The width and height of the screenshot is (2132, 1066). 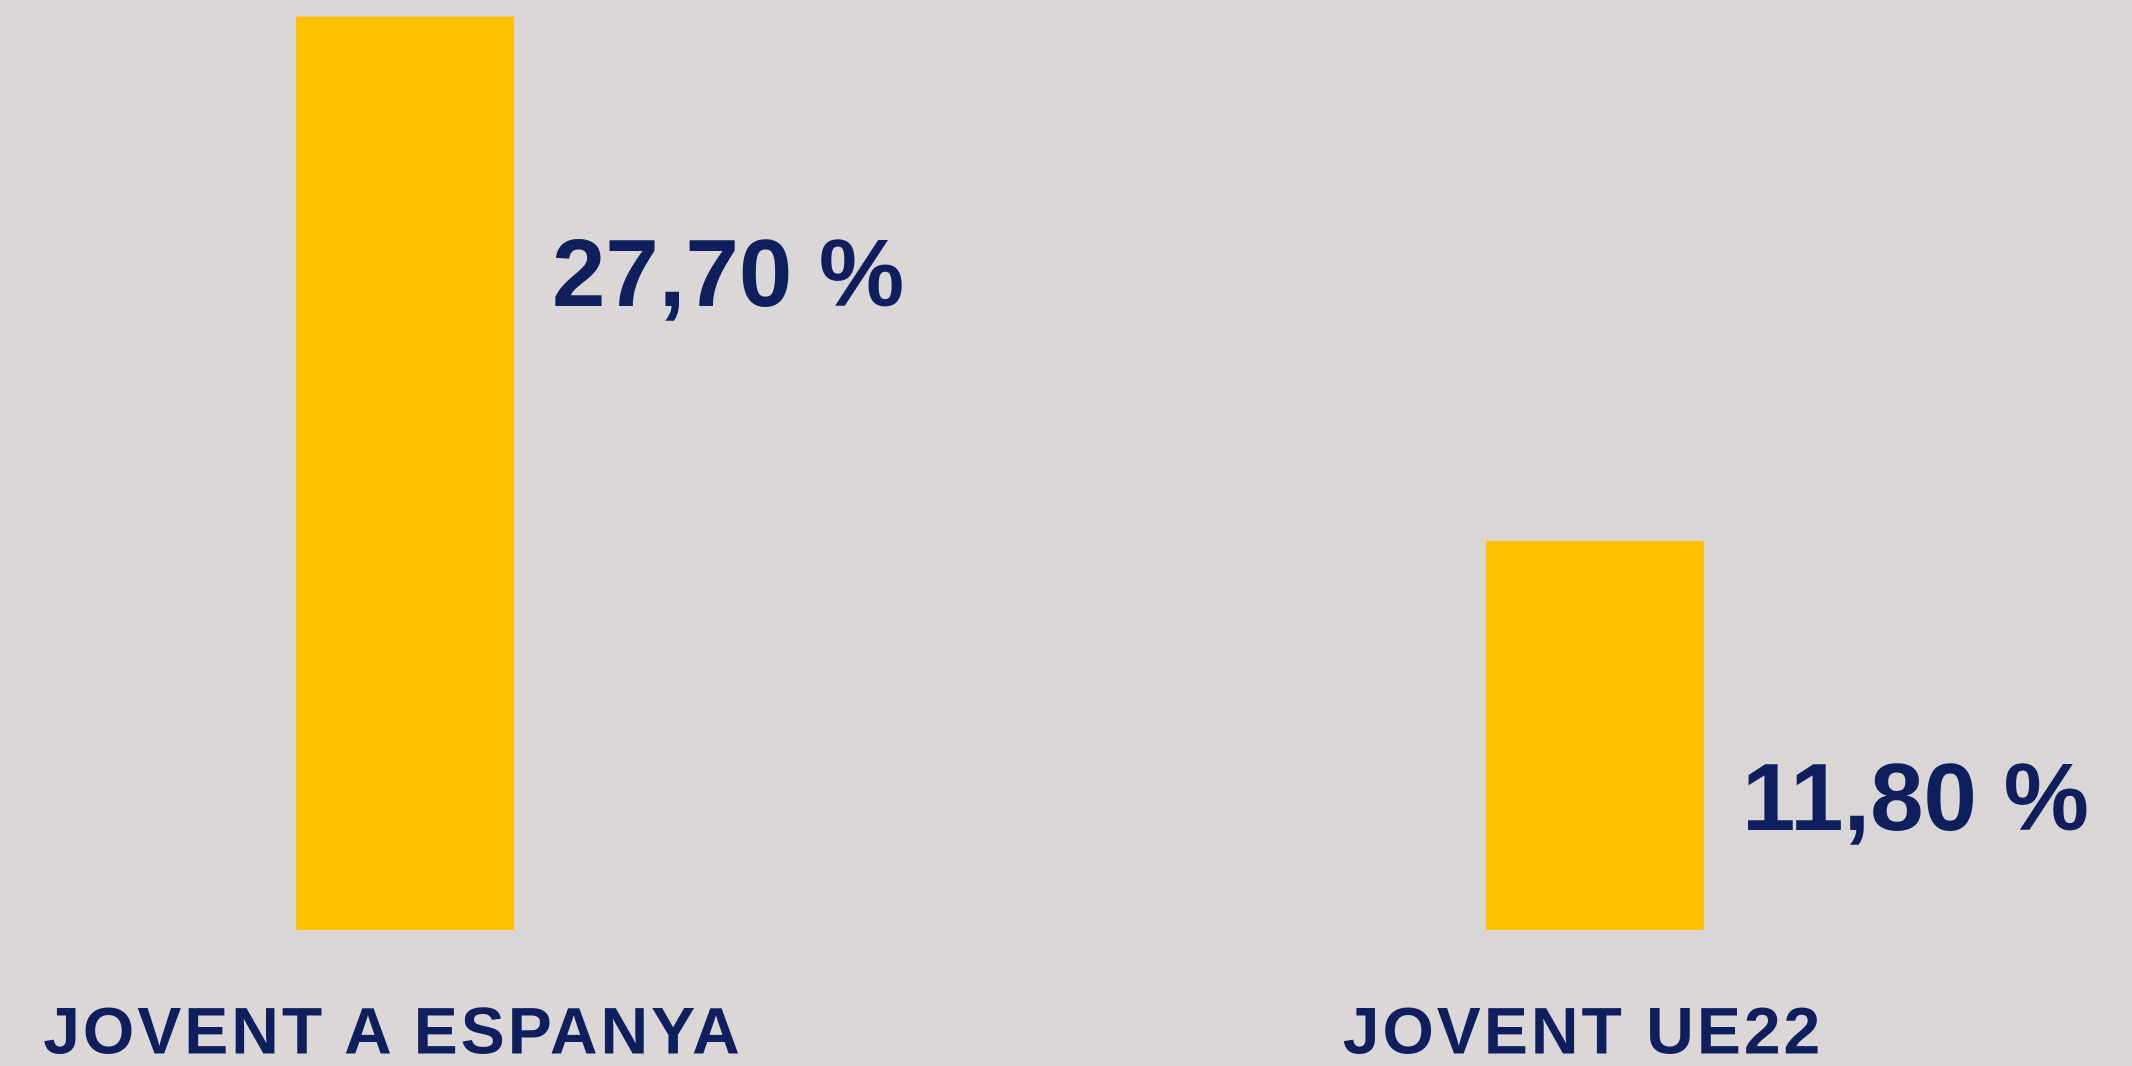 I want to click on value-label: 11,80 %, so click(x=1915, y=797).